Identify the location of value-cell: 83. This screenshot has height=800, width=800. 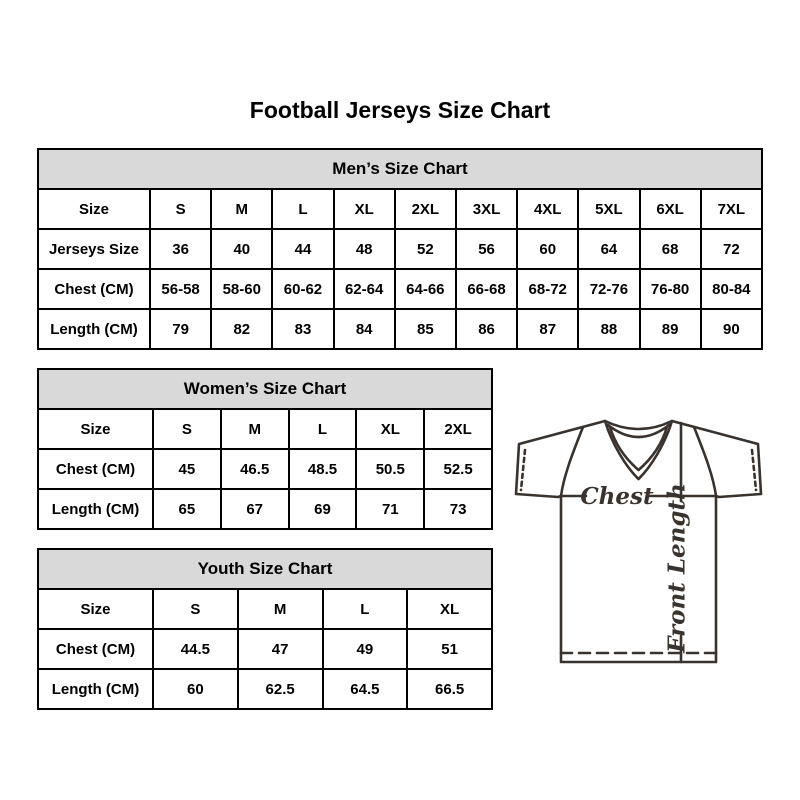
(303, 329).